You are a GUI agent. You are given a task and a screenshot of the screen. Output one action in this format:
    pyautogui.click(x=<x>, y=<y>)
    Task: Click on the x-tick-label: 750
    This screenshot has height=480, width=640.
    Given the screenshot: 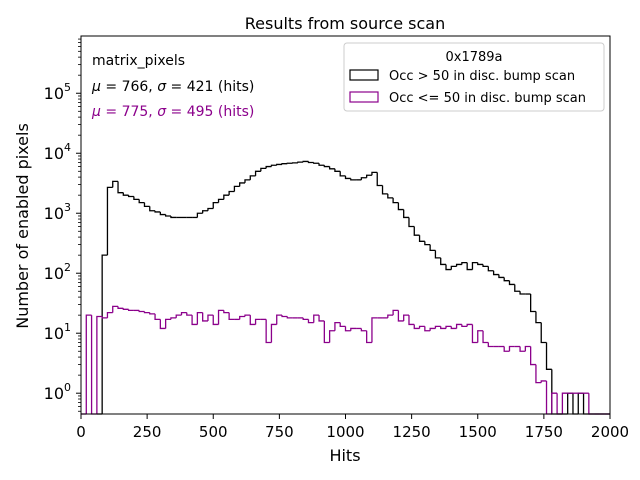 What is the action you would take?
    pyautogui.click(x=279, y=432)
    